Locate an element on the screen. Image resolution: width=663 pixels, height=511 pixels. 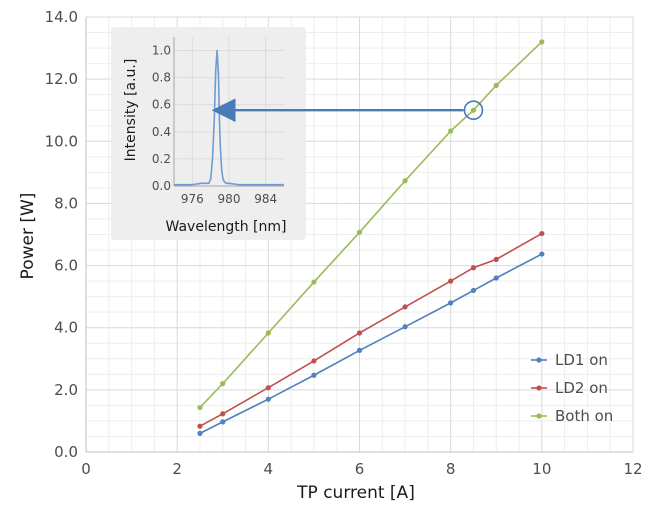
y-tick-label: 12.0 is located at coordinates (61, 79).